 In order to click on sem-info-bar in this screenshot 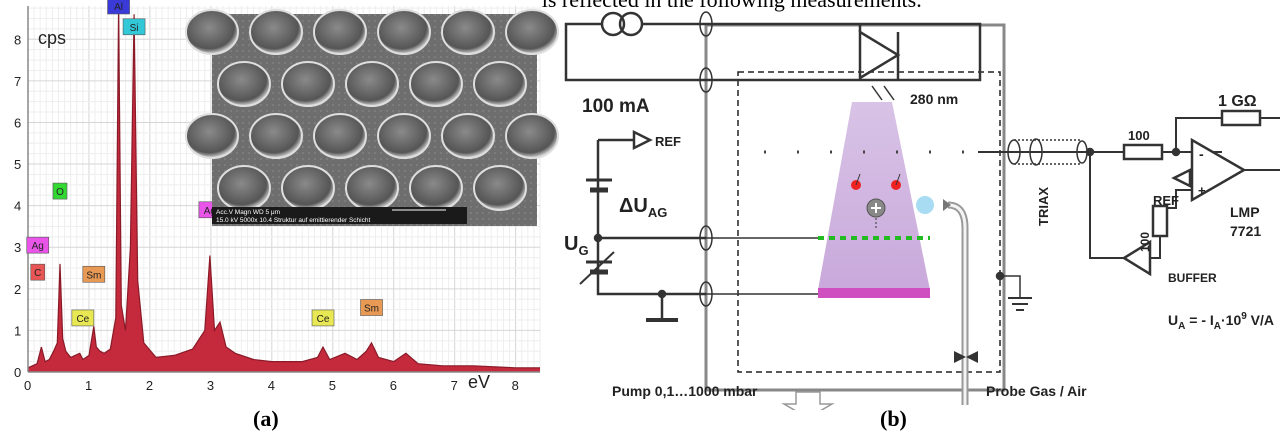, I will do `click(339, 215)`.